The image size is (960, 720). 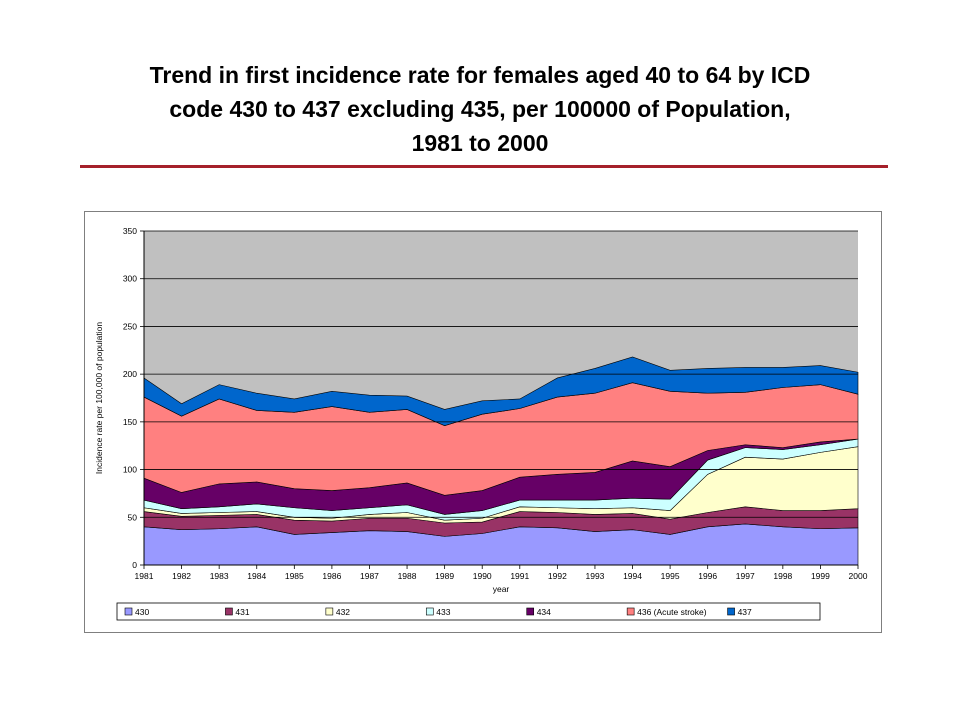 What do you see at coordinates (519, 576) in the screenshot?
I see `x-tick-label: 1991` at bounding box center [519, 576].